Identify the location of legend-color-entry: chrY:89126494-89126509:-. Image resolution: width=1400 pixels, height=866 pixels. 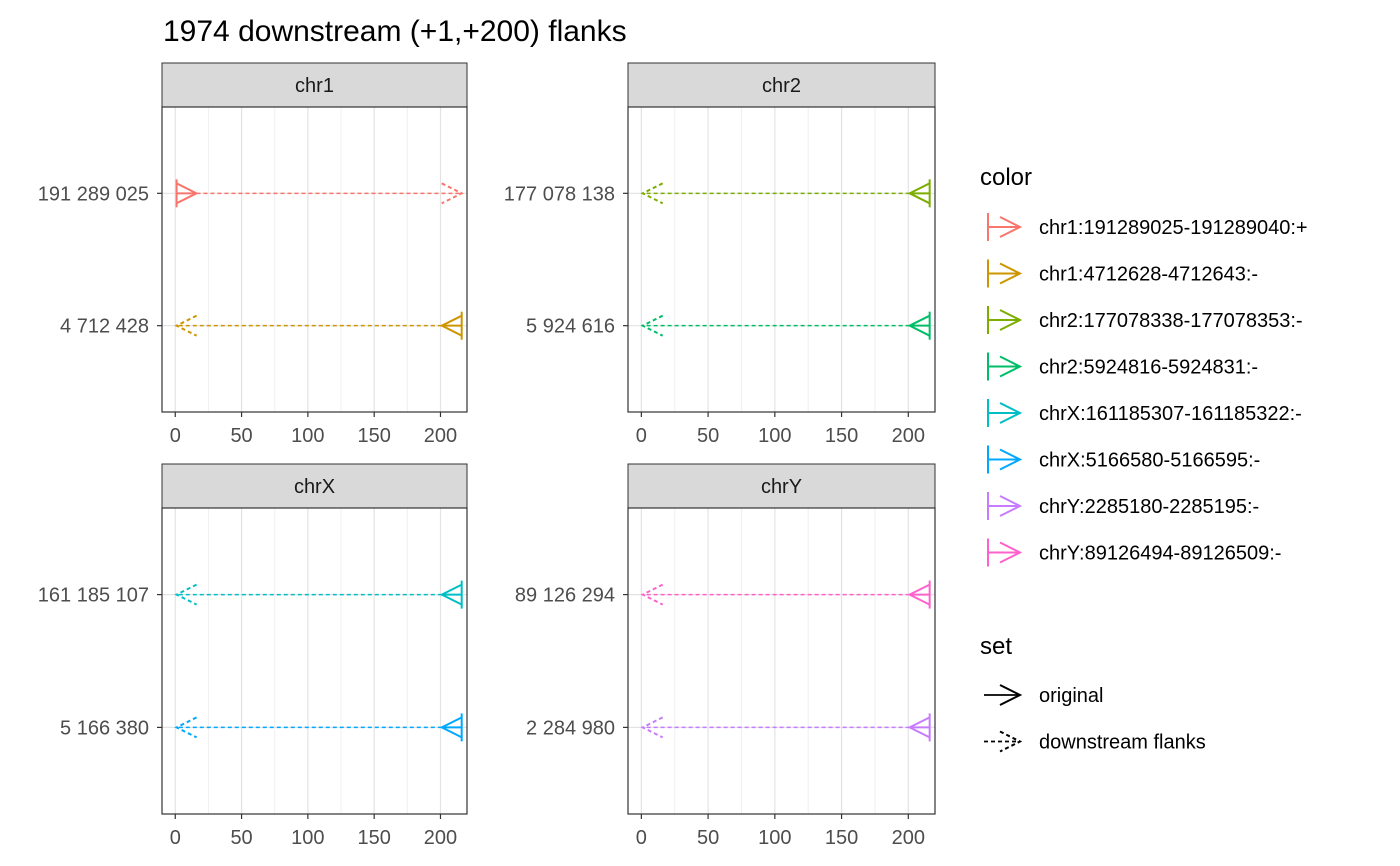
(1134, 552).